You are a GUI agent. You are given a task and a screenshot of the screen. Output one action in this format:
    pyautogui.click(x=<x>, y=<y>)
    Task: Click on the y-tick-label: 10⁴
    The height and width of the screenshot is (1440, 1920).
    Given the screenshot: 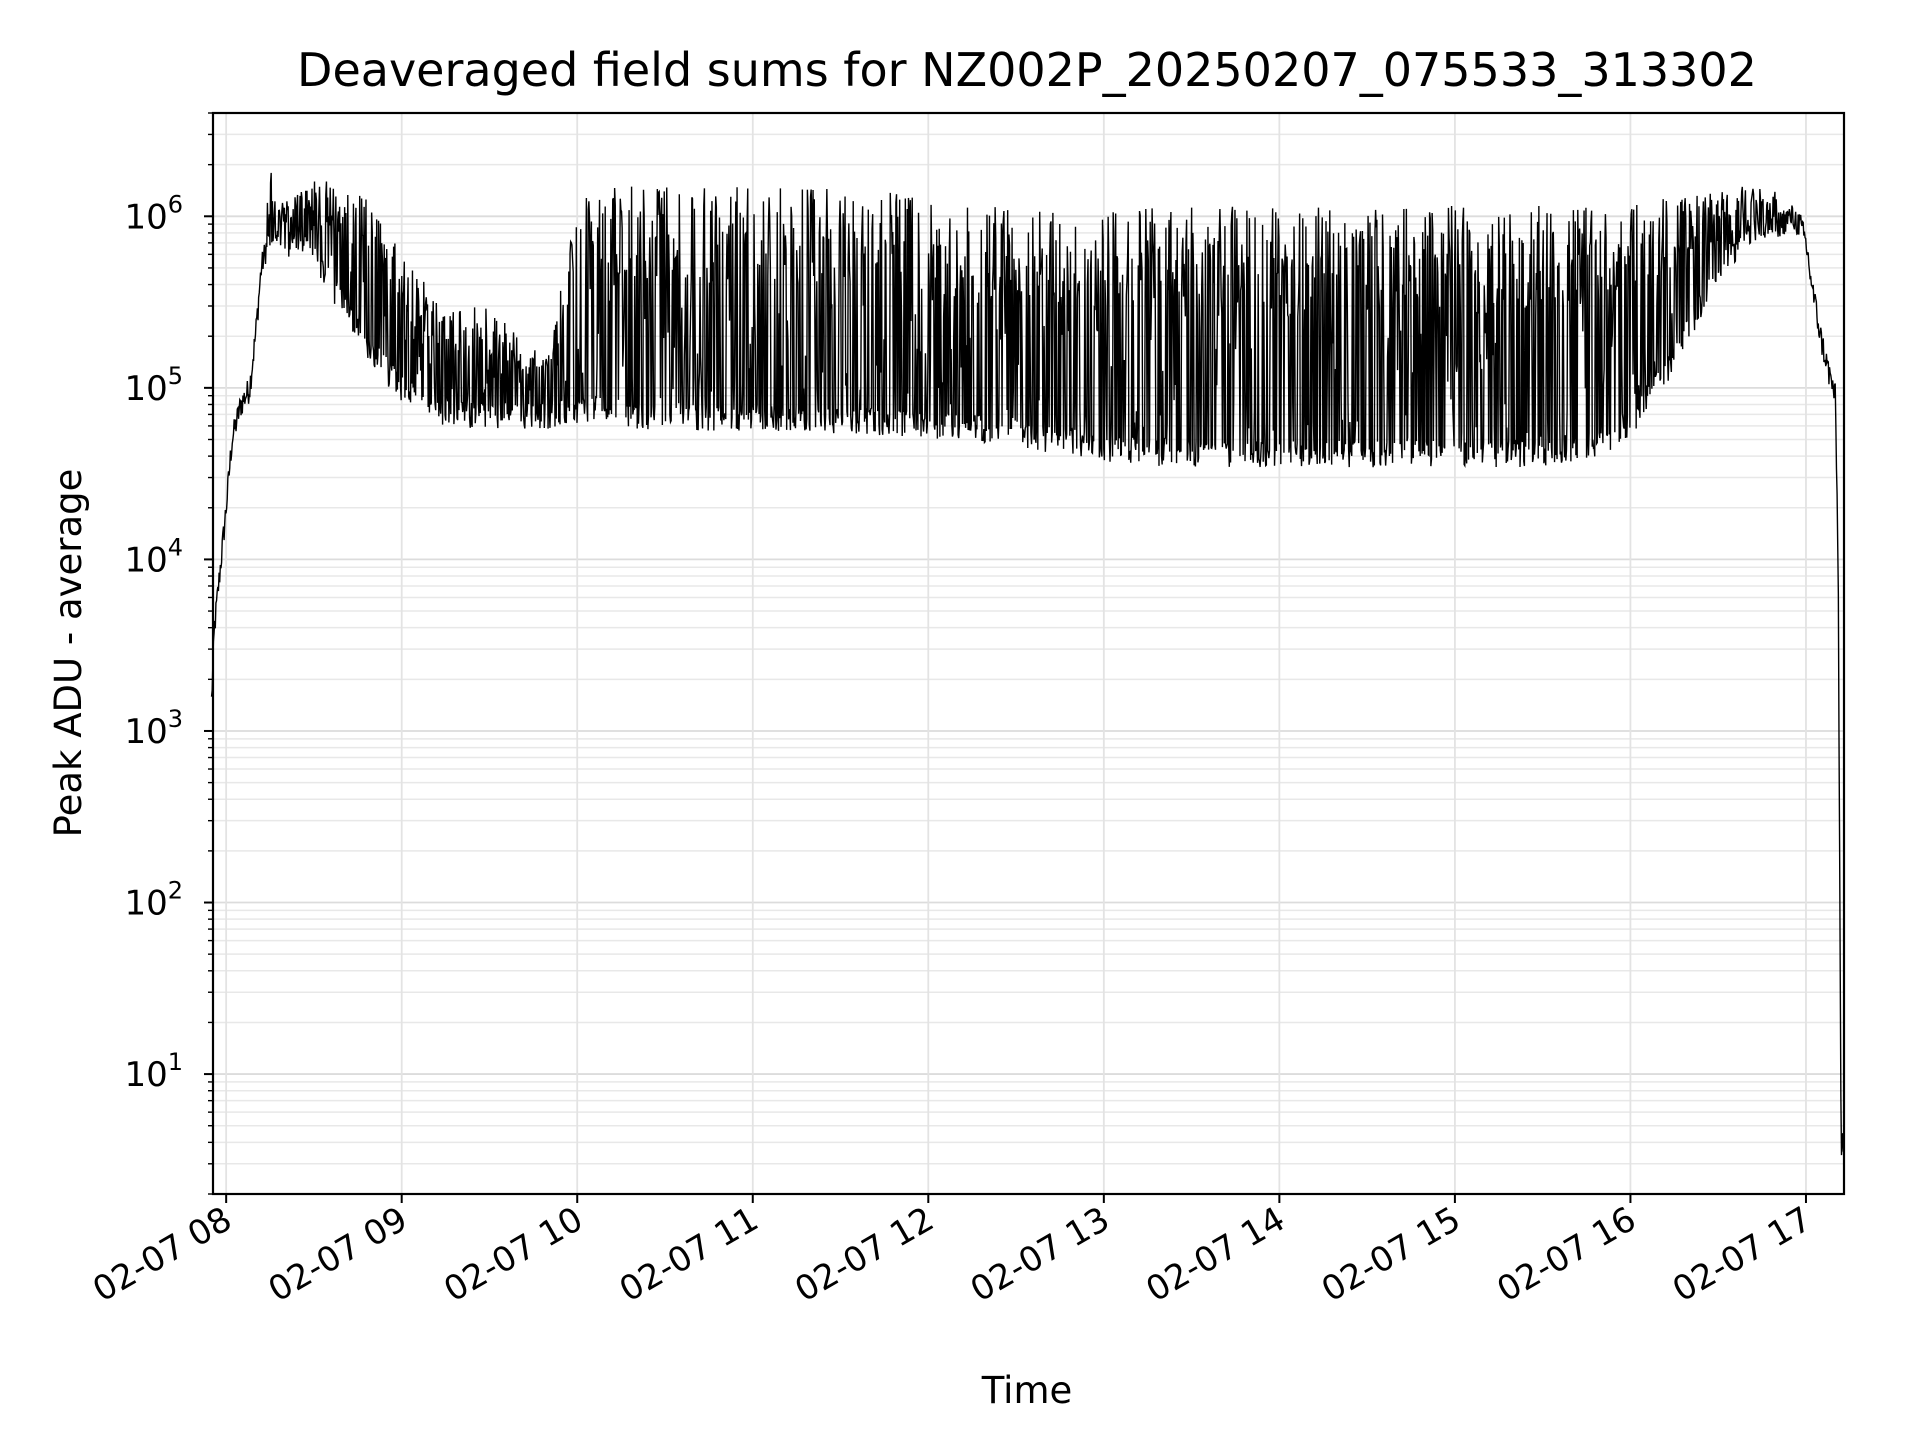 What is the action you would take?
    pyautogui.click(x=153, y=556)
    